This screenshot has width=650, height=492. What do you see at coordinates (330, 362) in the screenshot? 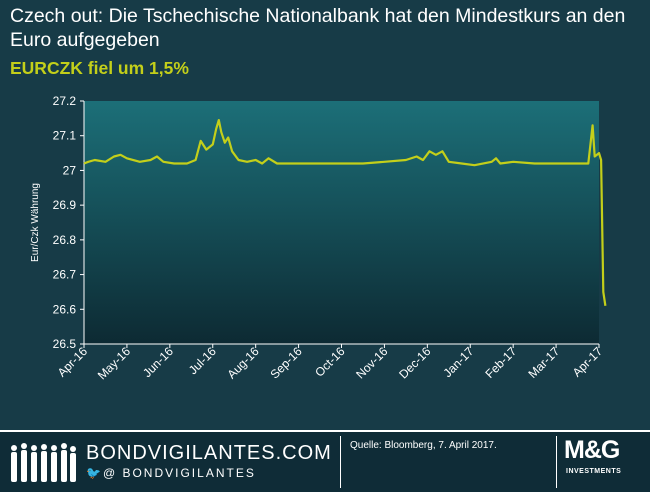
I see `x-tick-label: Oct-16` at bounding box center [330, 362].